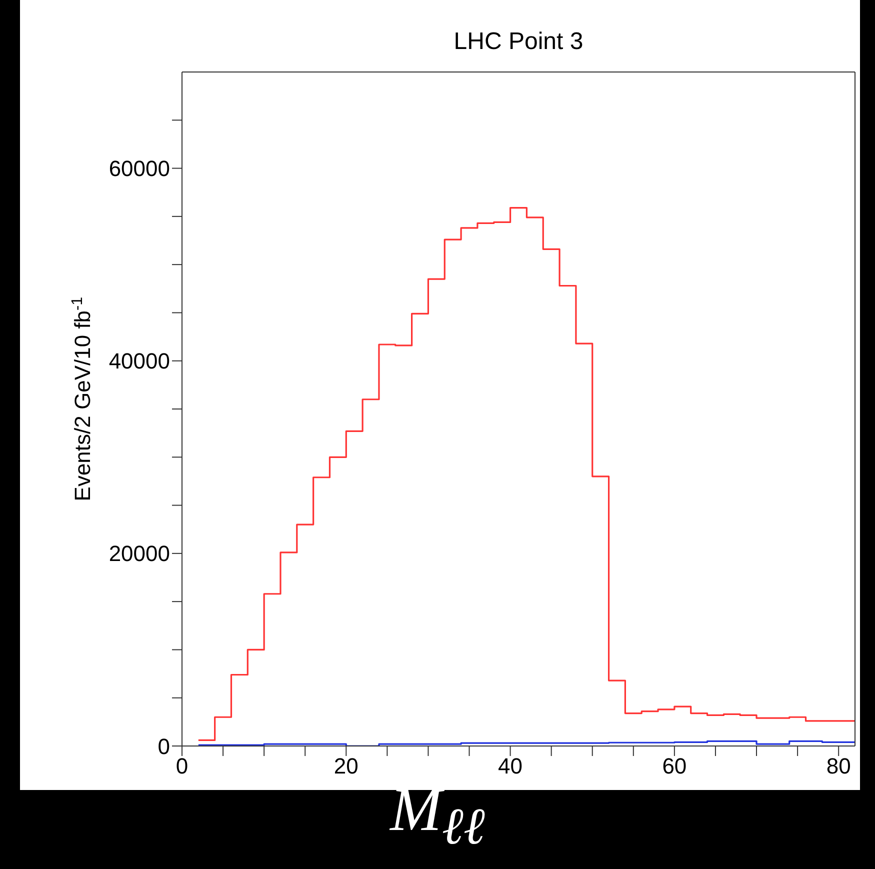 This screenshot has width=875, height=869. Describe the element at coordinates (139, 553) in the screenshot. I see `y-tick-label: 20000` at that location.